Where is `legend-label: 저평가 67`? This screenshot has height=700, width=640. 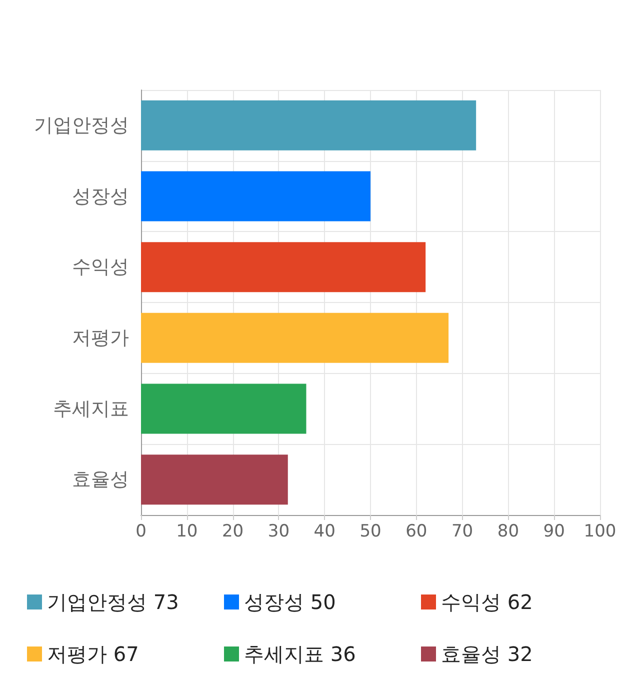
legend-label: 저평가 67 is located at coordinates (93, 654).